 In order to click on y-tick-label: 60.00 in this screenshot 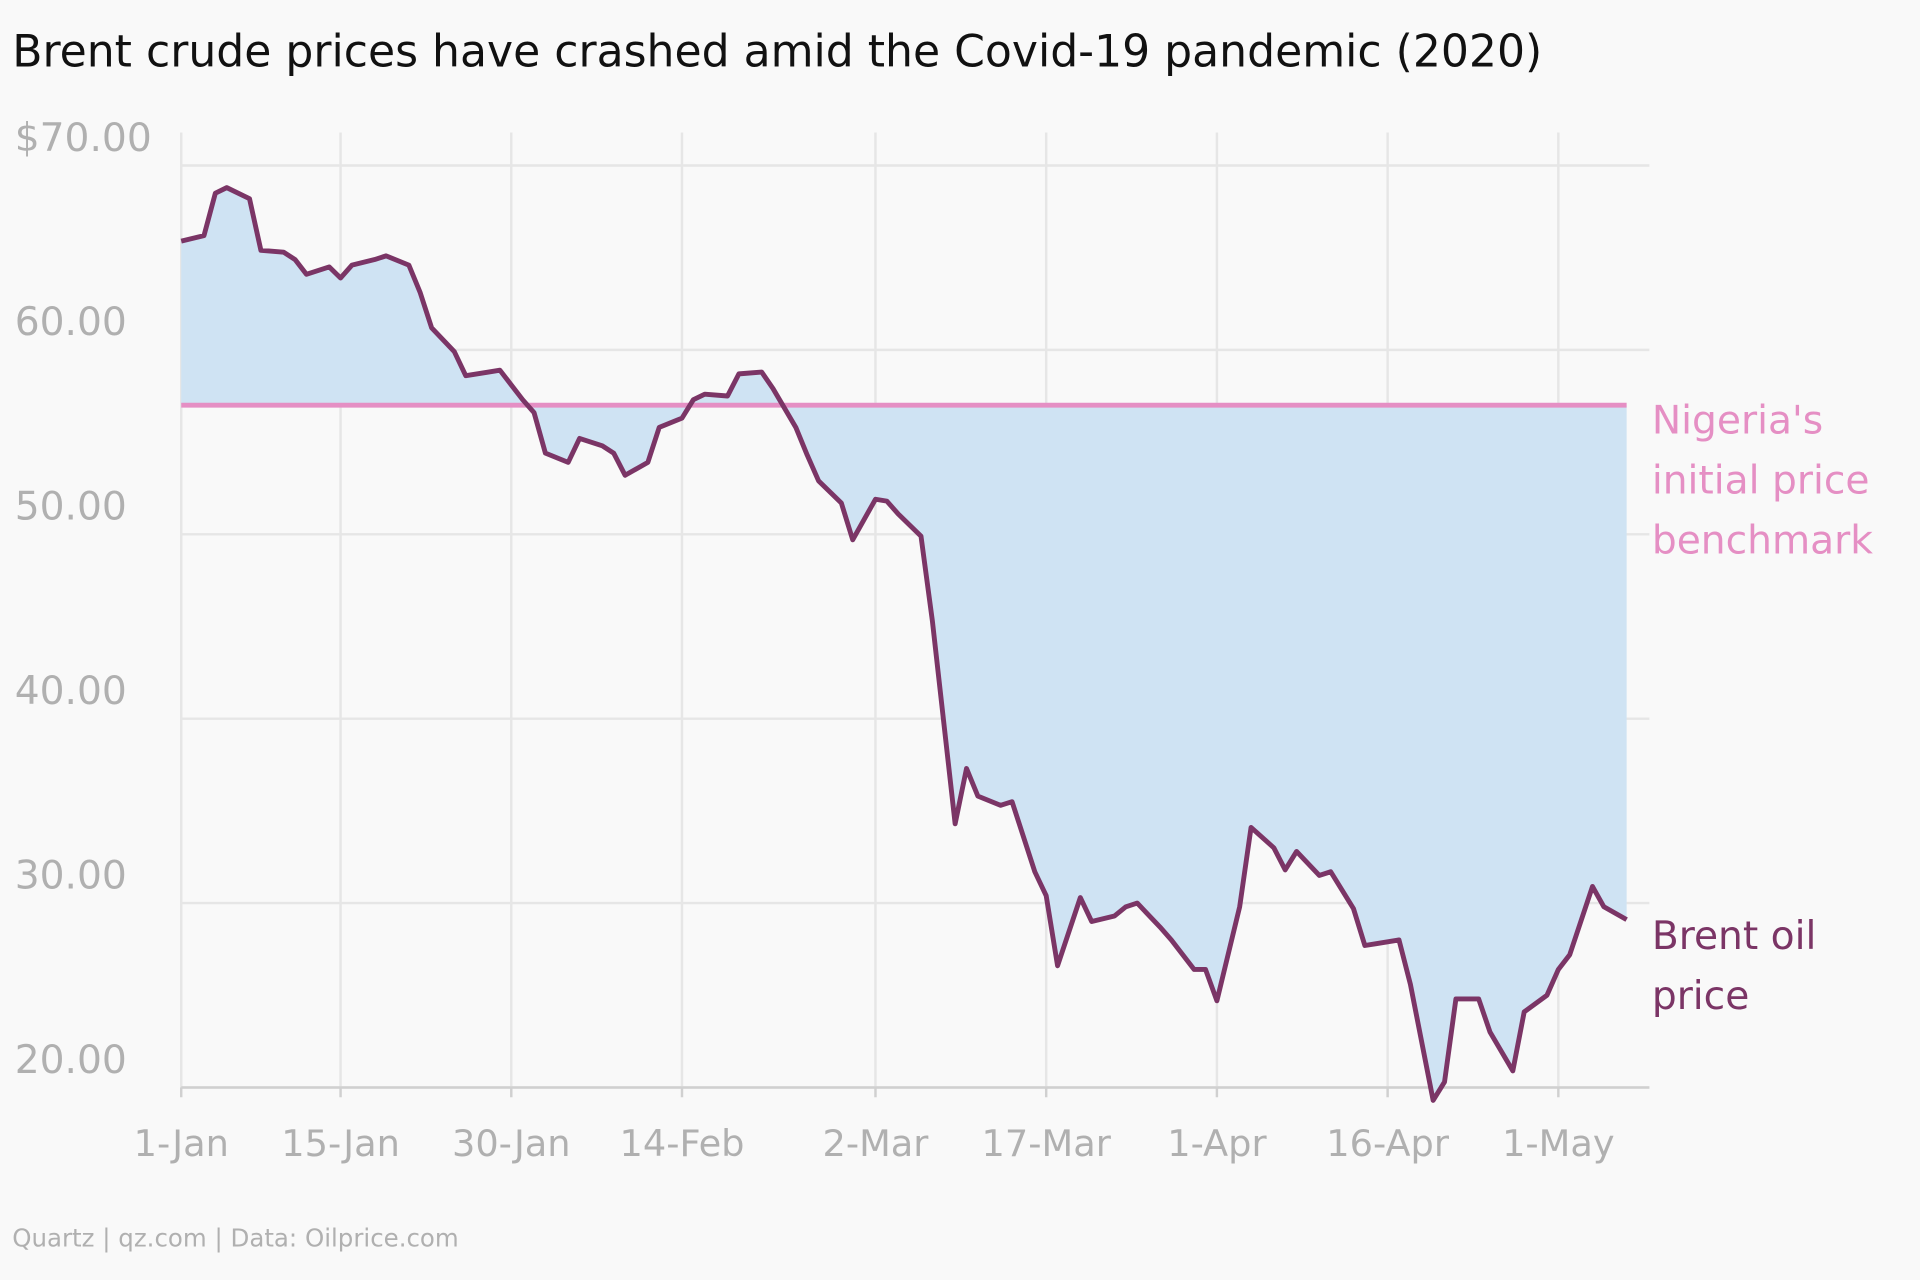, I will do `click(71, 322)`.